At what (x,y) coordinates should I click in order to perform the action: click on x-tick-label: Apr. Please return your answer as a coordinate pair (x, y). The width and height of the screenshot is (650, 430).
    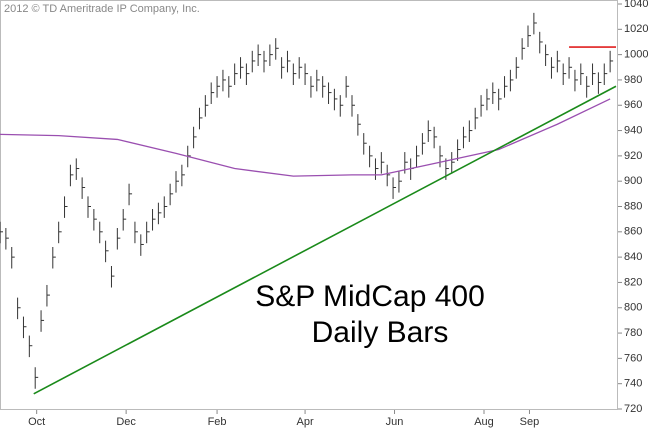
    Looking at the image, I should click on (305, 422).